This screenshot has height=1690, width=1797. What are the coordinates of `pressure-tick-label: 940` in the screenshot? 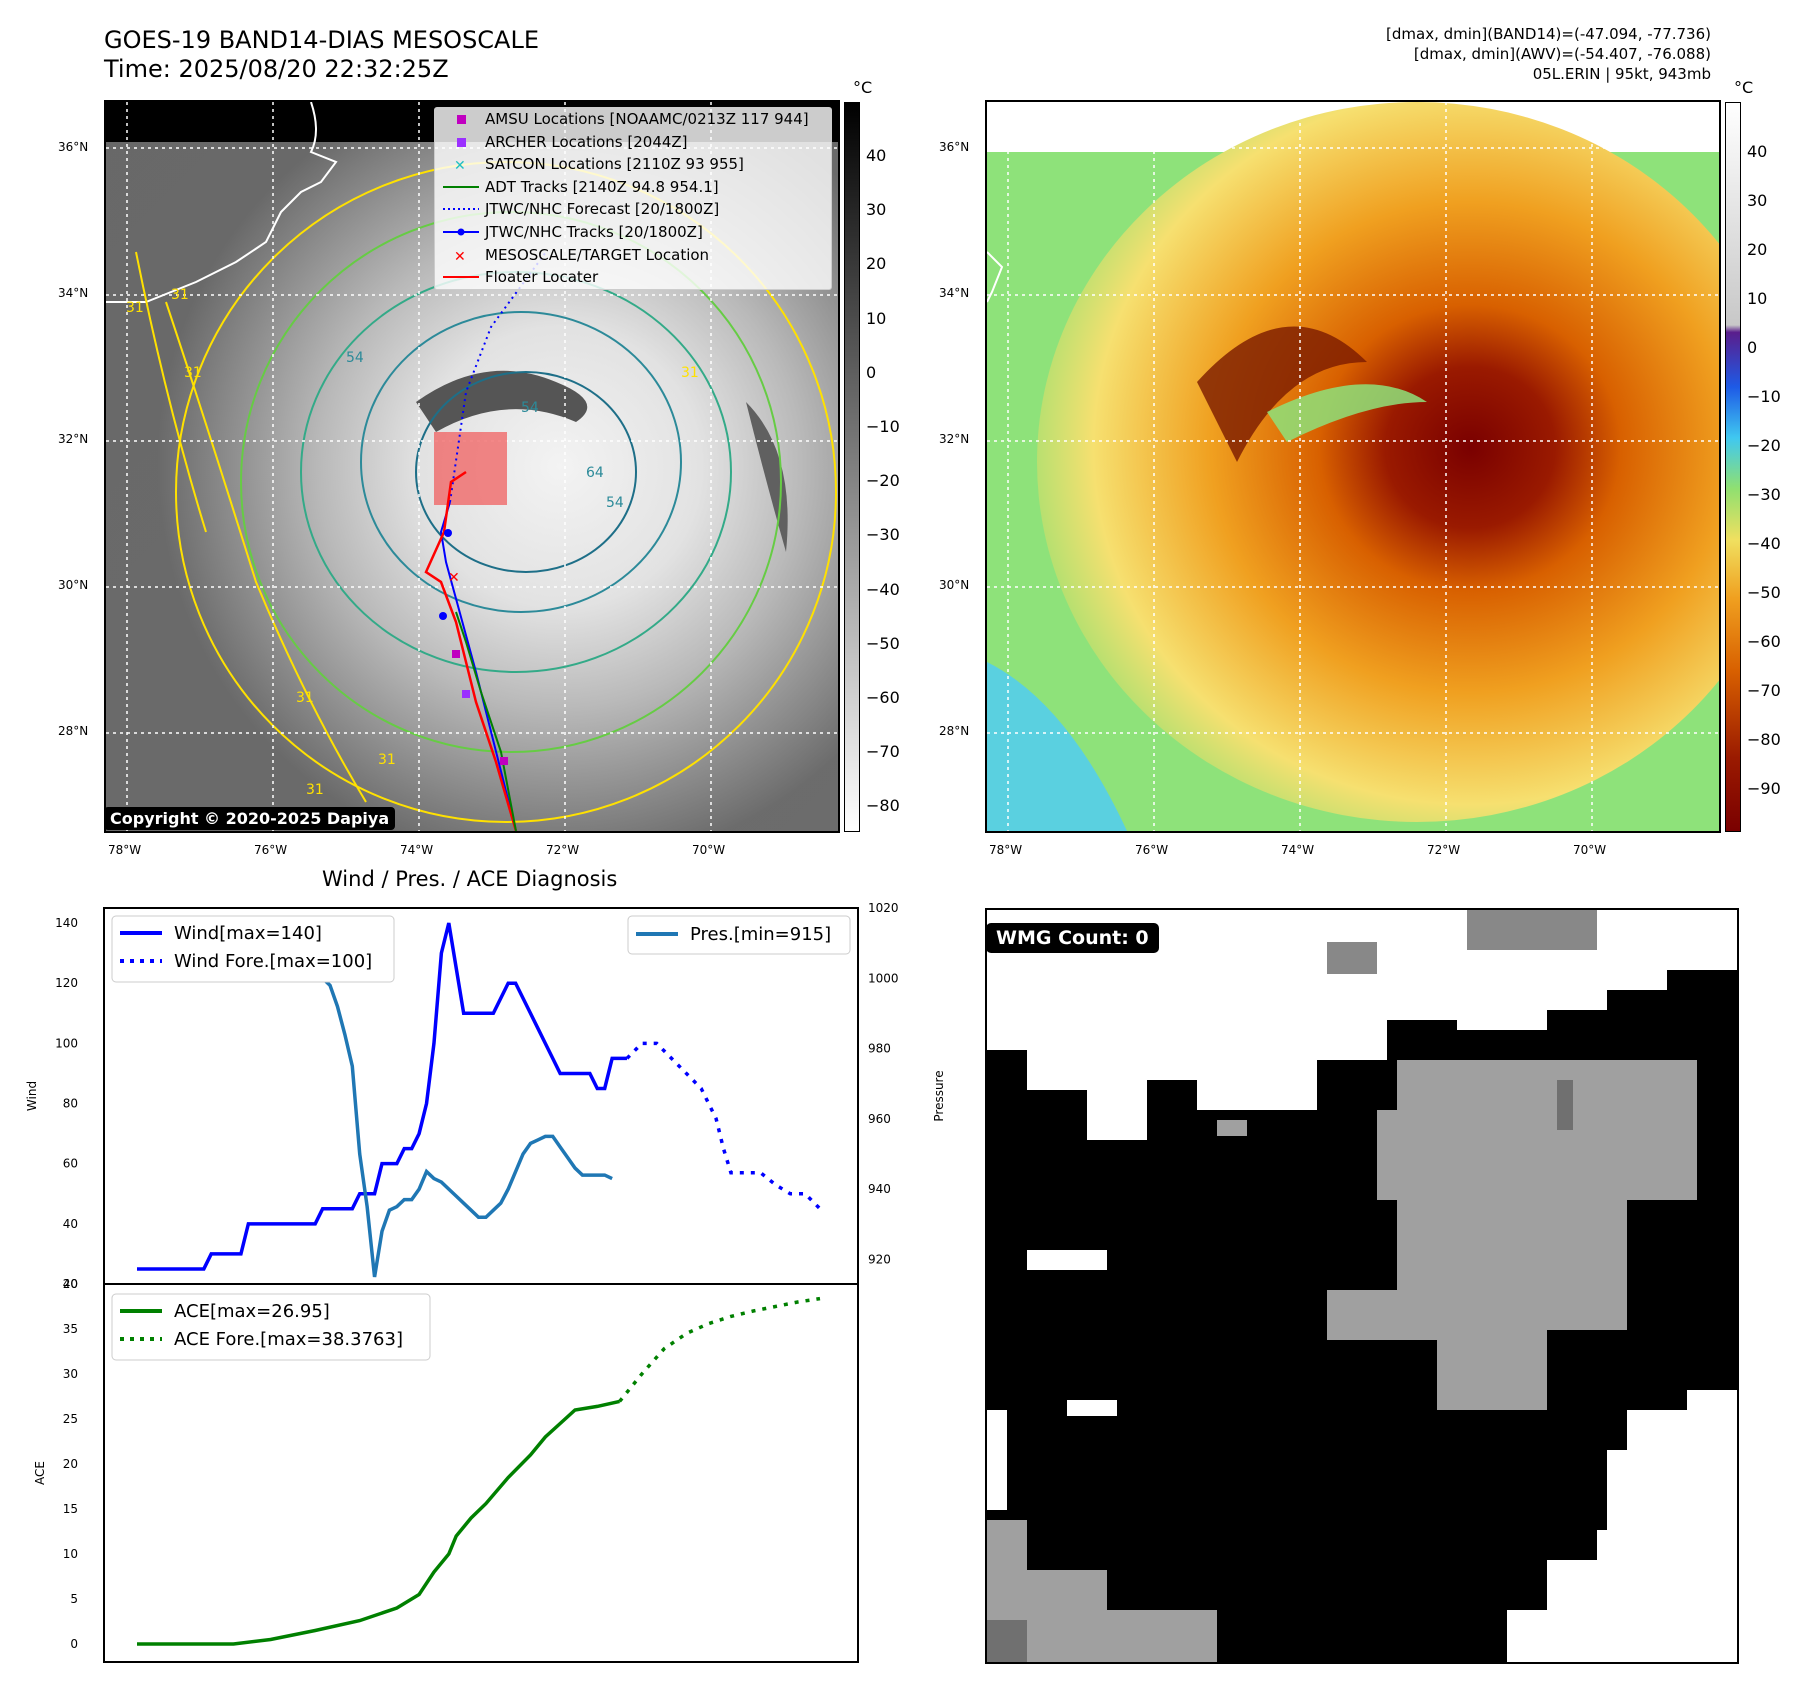 It's located at (879, 1189).